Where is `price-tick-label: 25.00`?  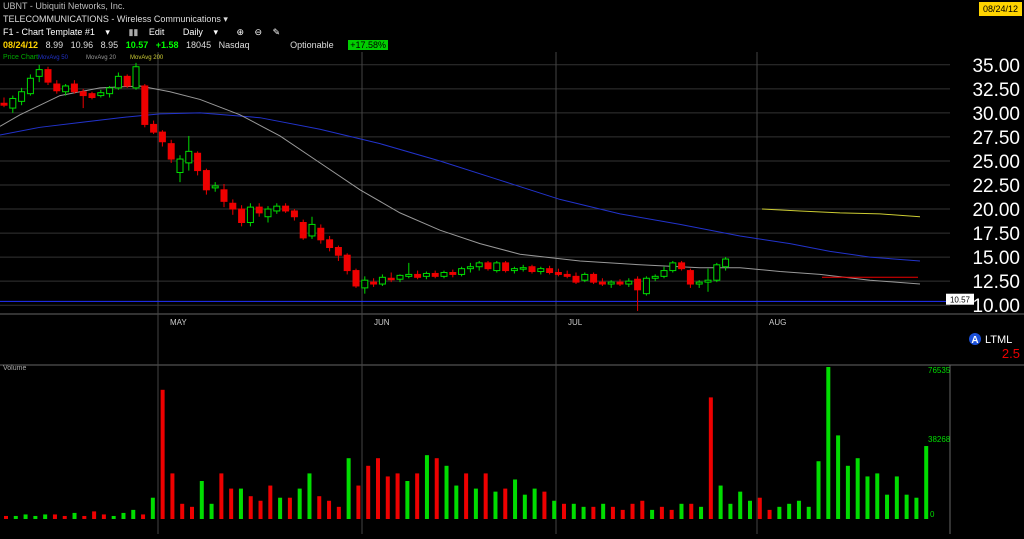
price-tick-label: 25.00 is located at coordinates (996, 162).